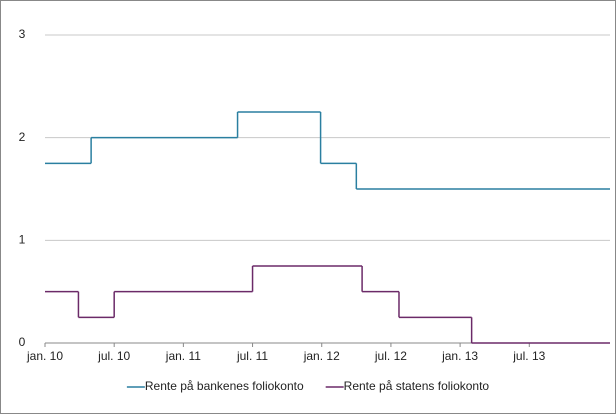 Image resolution: width=616 pixels, height=414 pixels. Describe the element at coordinates (113, 356) in the screenshot. I see `x-tick-label: jul. 10` at that location.